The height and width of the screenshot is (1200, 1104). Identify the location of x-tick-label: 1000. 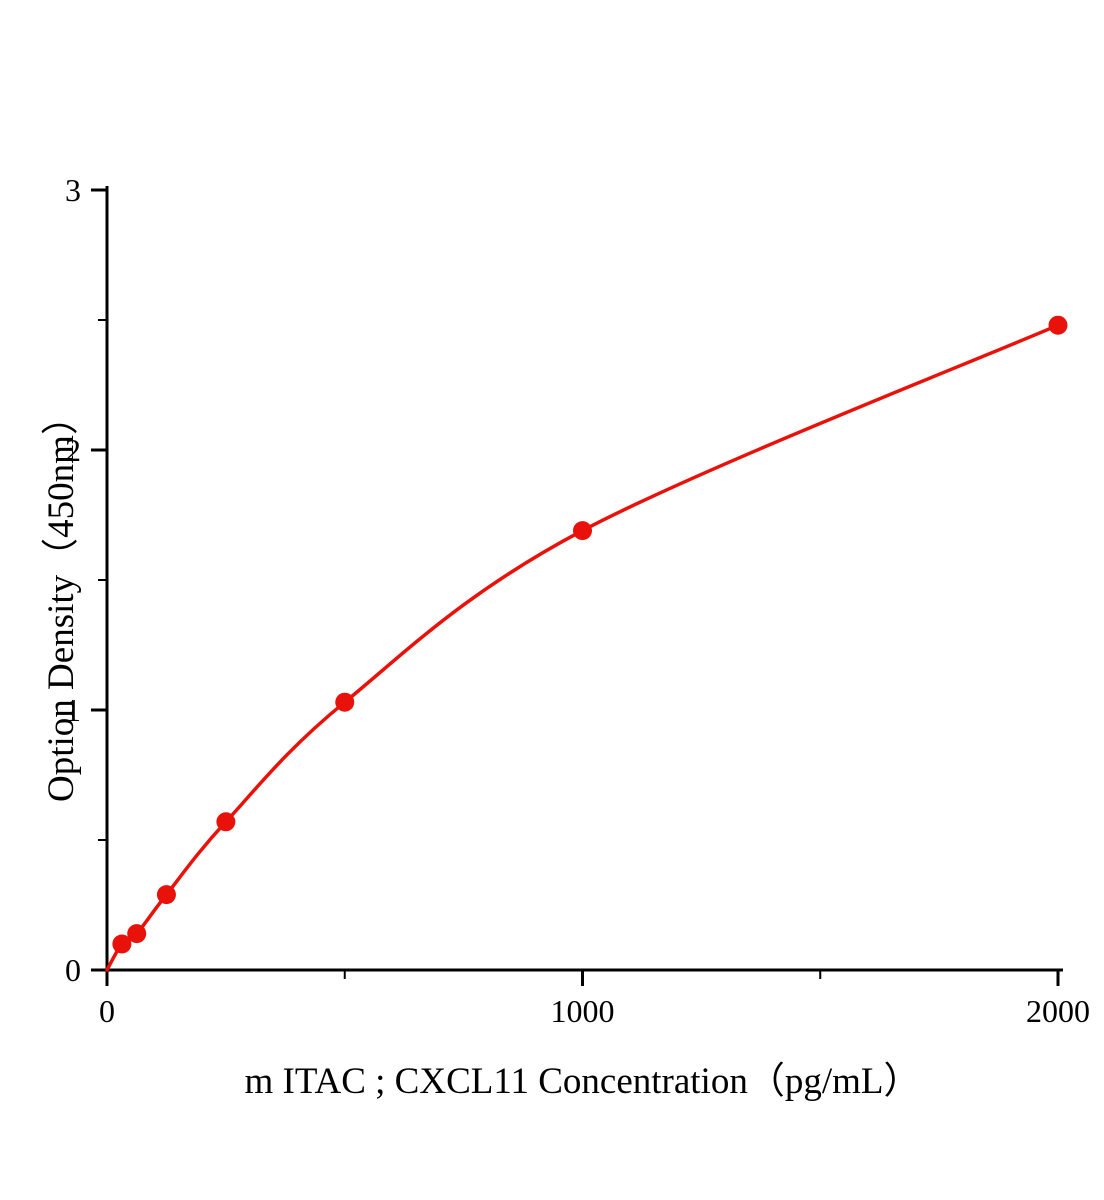
(583, 1011).